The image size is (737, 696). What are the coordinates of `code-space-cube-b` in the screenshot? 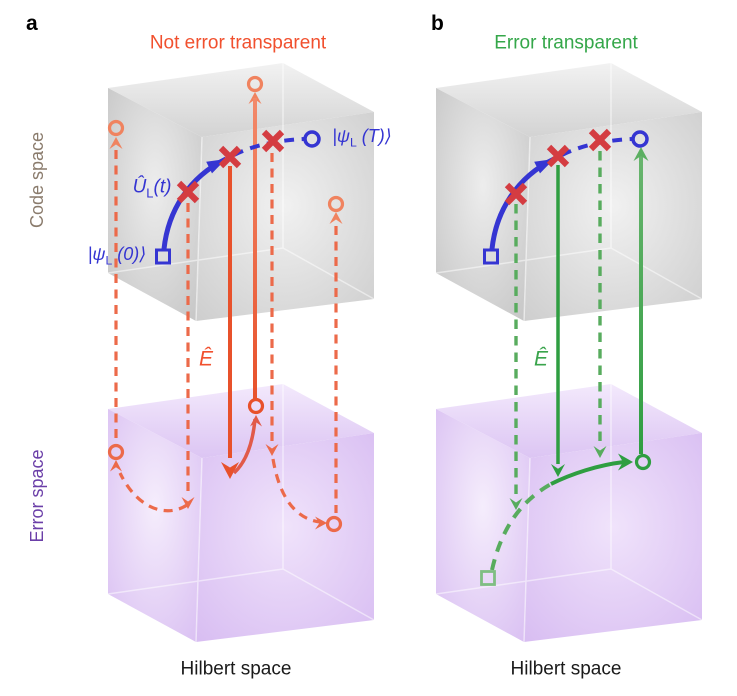 It's located at (569, 192).